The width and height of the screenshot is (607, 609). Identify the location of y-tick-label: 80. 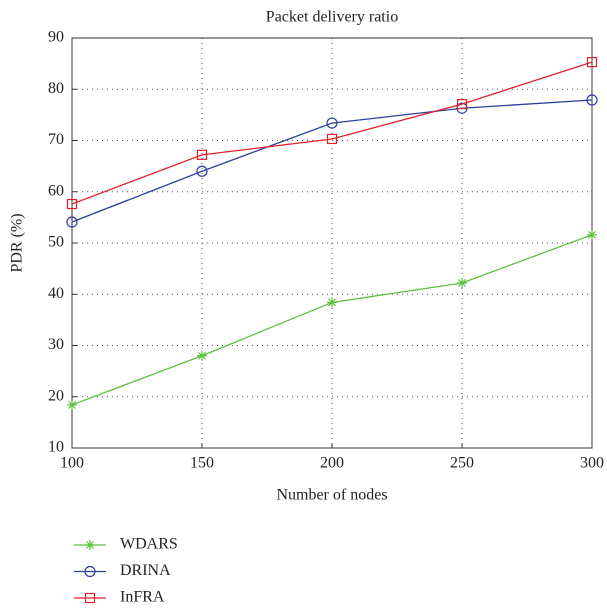
(56, 88).